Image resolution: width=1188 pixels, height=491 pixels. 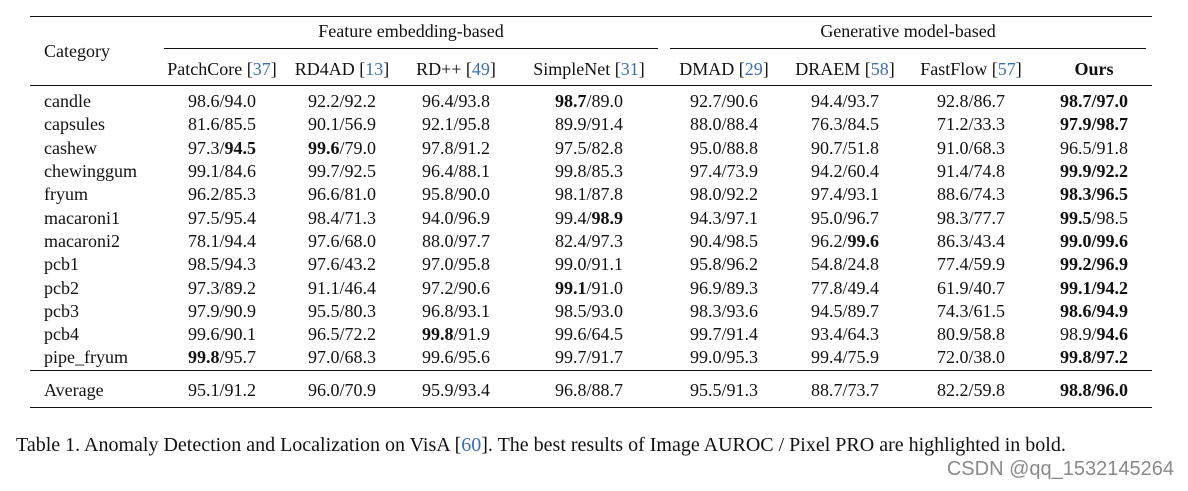 What do you see at coordinates (1060, 469) in the screenshot?
I see `watermark: CSDN @qq_1532145264` at bounding box center [1060, 469].